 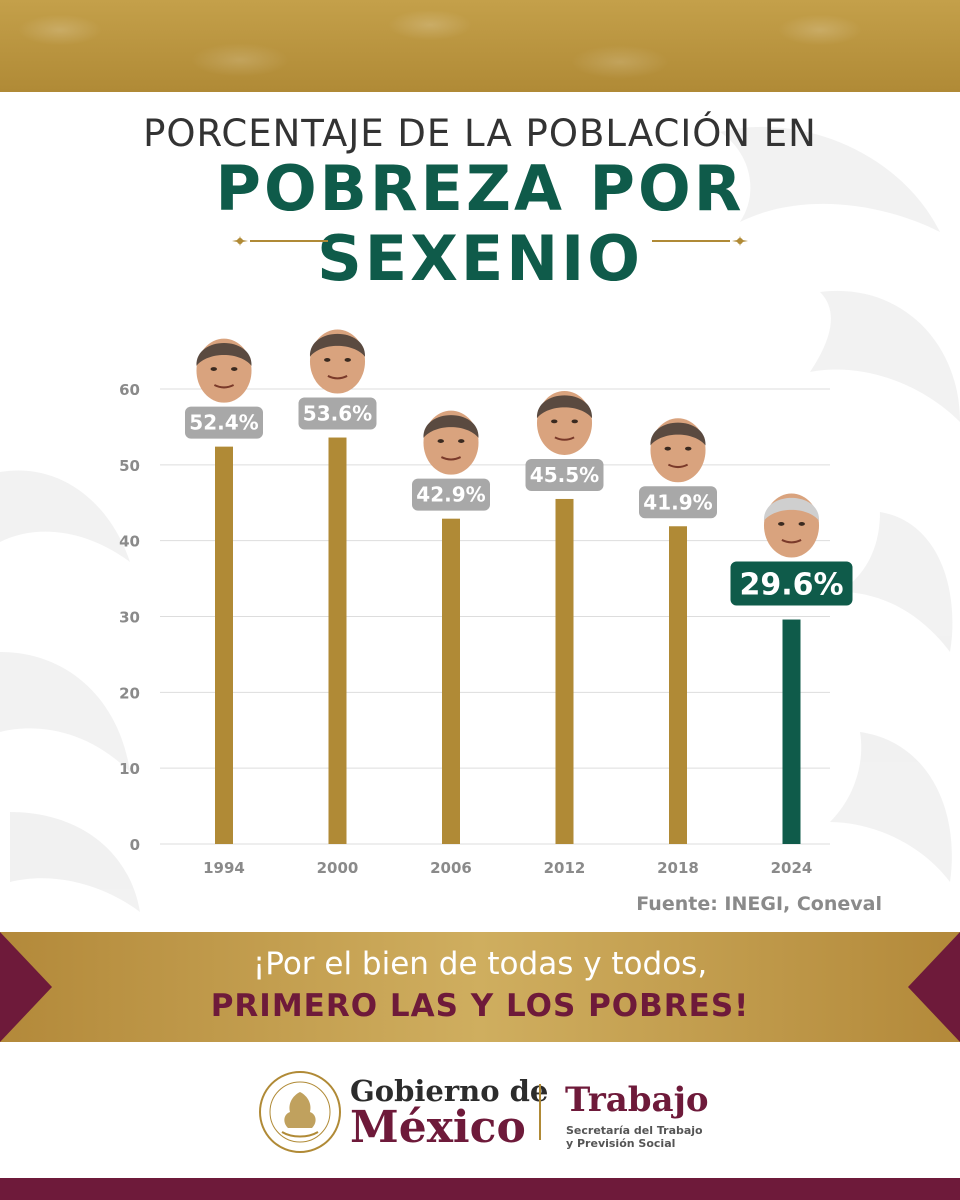 I want to click on trabajo-subtitle-line-1: Secretaría del Trabajo, so click(x=634, y=1130).